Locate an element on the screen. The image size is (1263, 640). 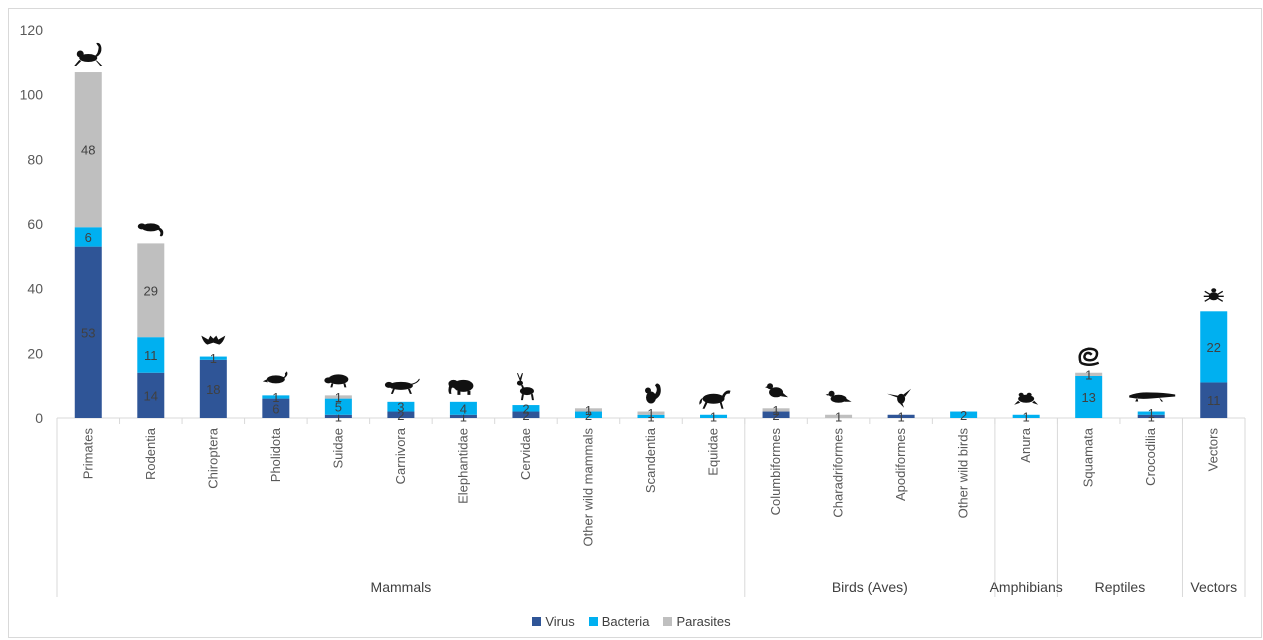
data-label: 13 is located at coordinates (1088, 397).